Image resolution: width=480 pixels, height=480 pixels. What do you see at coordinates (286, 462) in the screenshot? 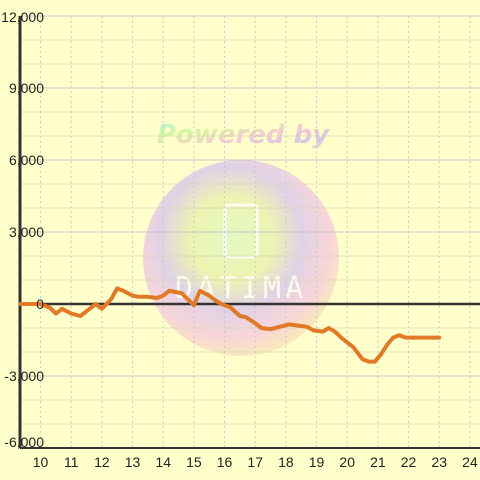
I see `x-tick-label: 18` at bounding box center [286, 462].